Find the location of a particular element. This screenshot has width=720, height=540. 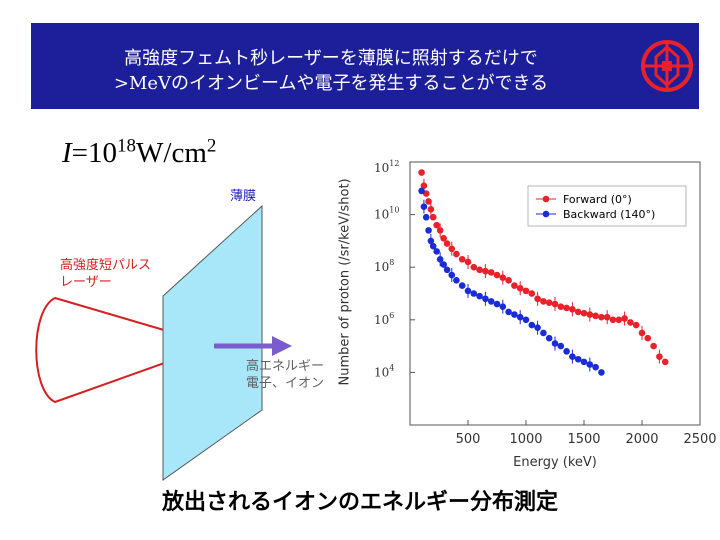

institute-logo-icon is located at coordinates (667, 66).